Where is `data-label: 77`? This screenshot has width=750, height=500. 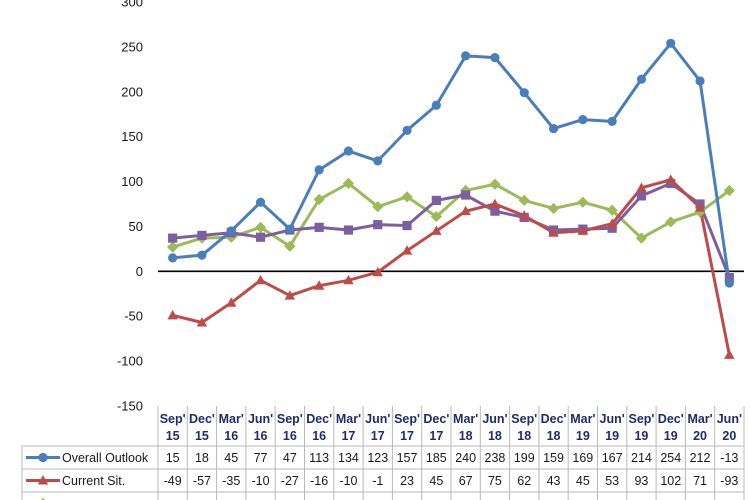
data-label: 77 is located at coordinates (261, 458).